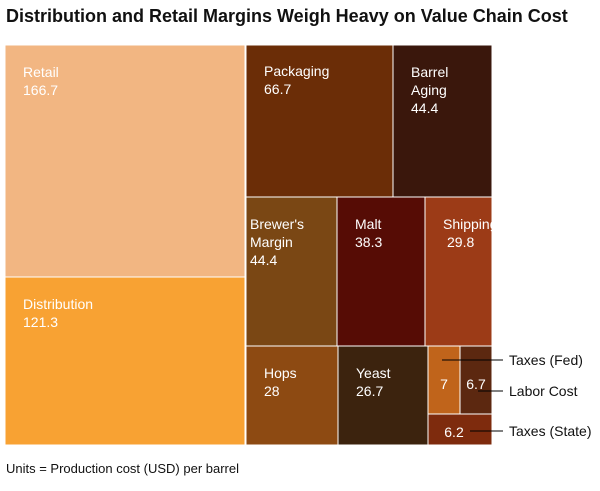 This screenshot has width=600, height=491. I want to click on tile-label-yeast: Yeast, so click(373, 373).